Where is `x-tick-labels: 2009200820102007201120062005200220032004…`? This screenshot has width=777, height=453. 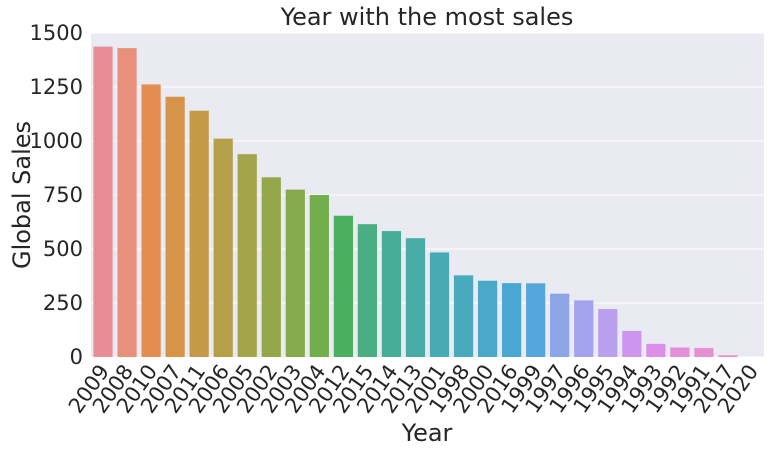 x-tick-labels: 2009200820102007201120062005200220032004… is located at coordinates (413, 389).